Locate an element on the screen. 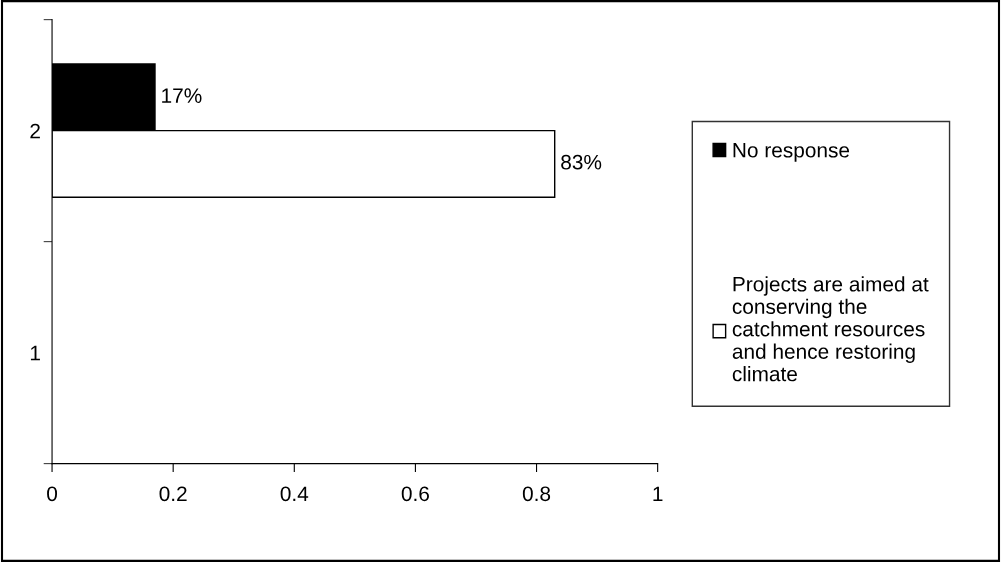  x-tick-label: 0.6 is located at coordinates (415, 494).